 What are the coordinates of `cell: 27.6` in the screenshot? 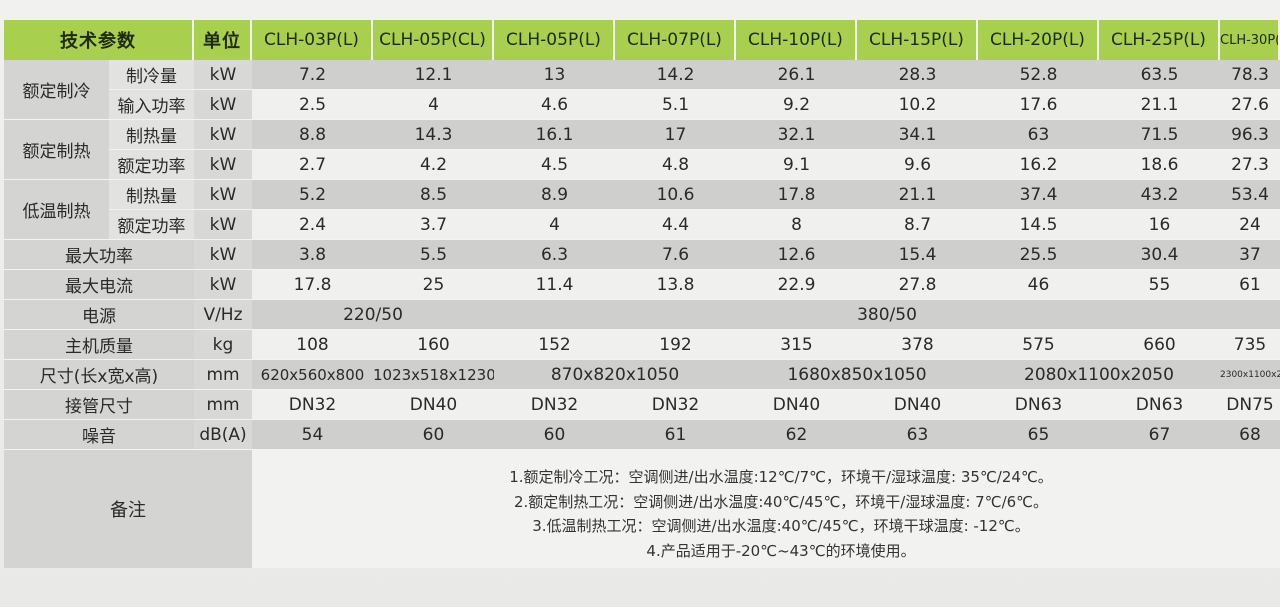 It's located at (1250, 105).